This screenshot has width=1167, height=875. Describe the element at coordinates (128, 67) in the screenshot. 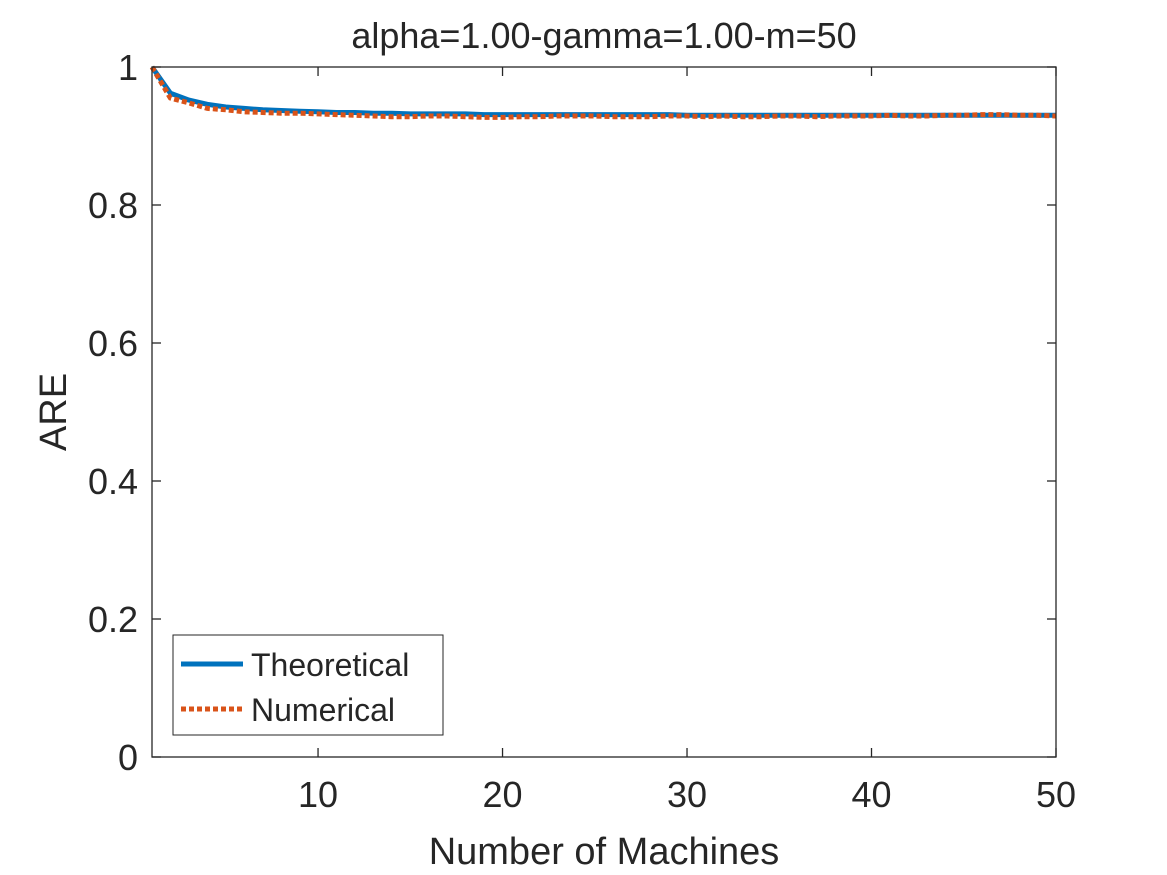

I see `y-tick-label: 1` at that location.